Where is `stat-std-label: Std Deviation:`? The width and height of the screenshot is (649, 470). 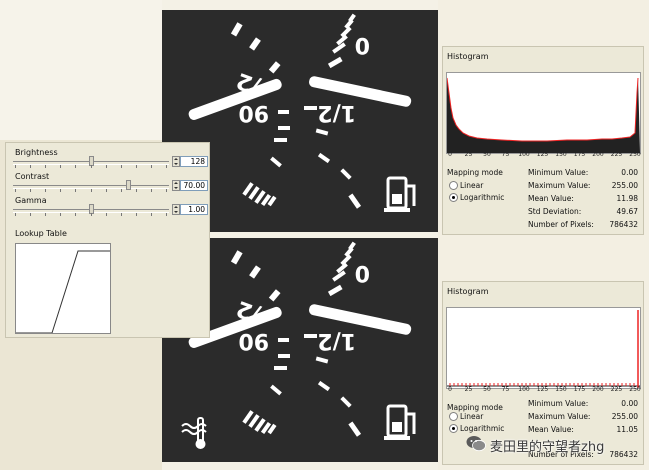
stat-std-label: Std Deviation: is located at coordinates (555, 211).